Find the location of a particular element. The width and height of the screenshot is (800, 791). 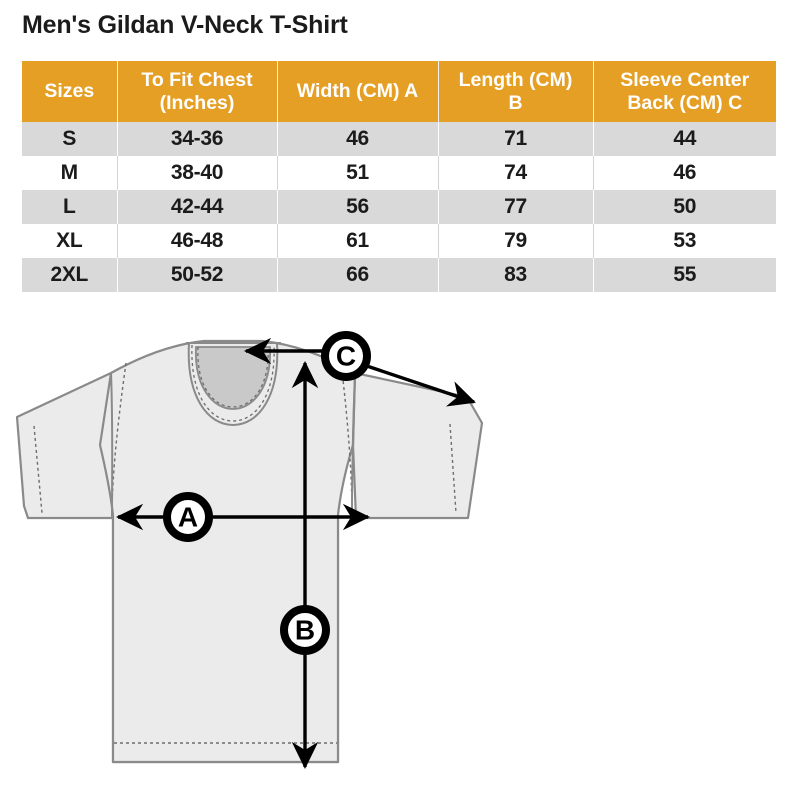

cell-length: 77 is located at coordinates (516, 207).